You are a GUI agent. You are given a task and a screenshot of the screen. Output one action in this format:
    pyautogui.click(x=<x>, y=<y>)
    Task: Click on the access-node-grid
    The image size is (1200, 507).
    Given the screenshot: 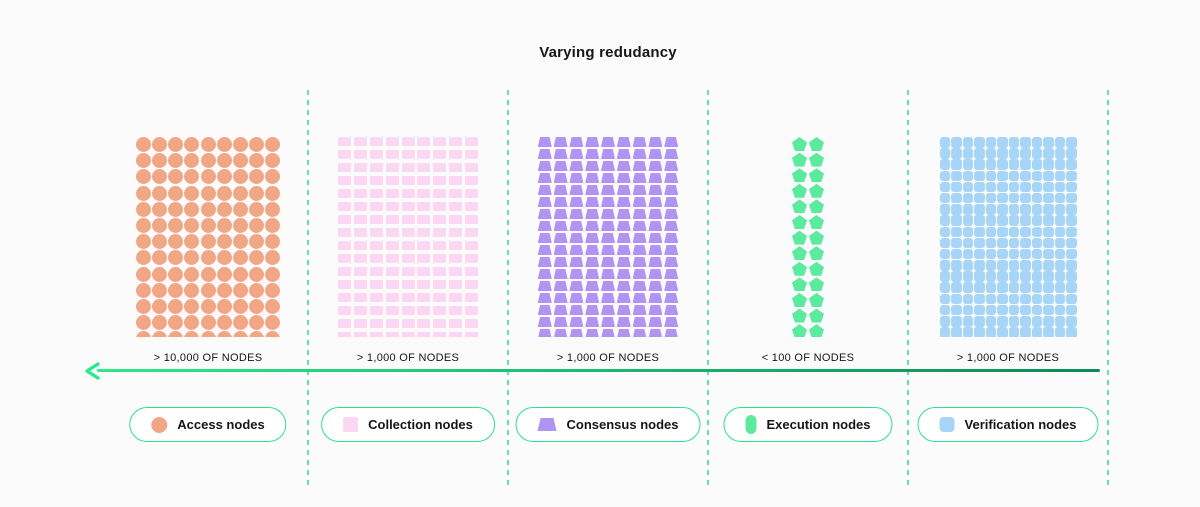 What is the action you would take?
    pyautogui.click(x=208, y=237)
    